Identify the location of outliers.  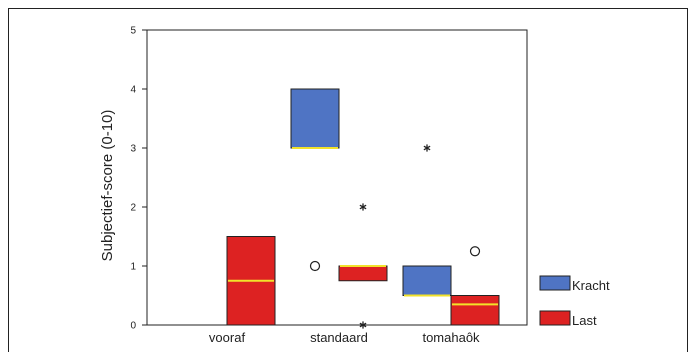
(395, 236).